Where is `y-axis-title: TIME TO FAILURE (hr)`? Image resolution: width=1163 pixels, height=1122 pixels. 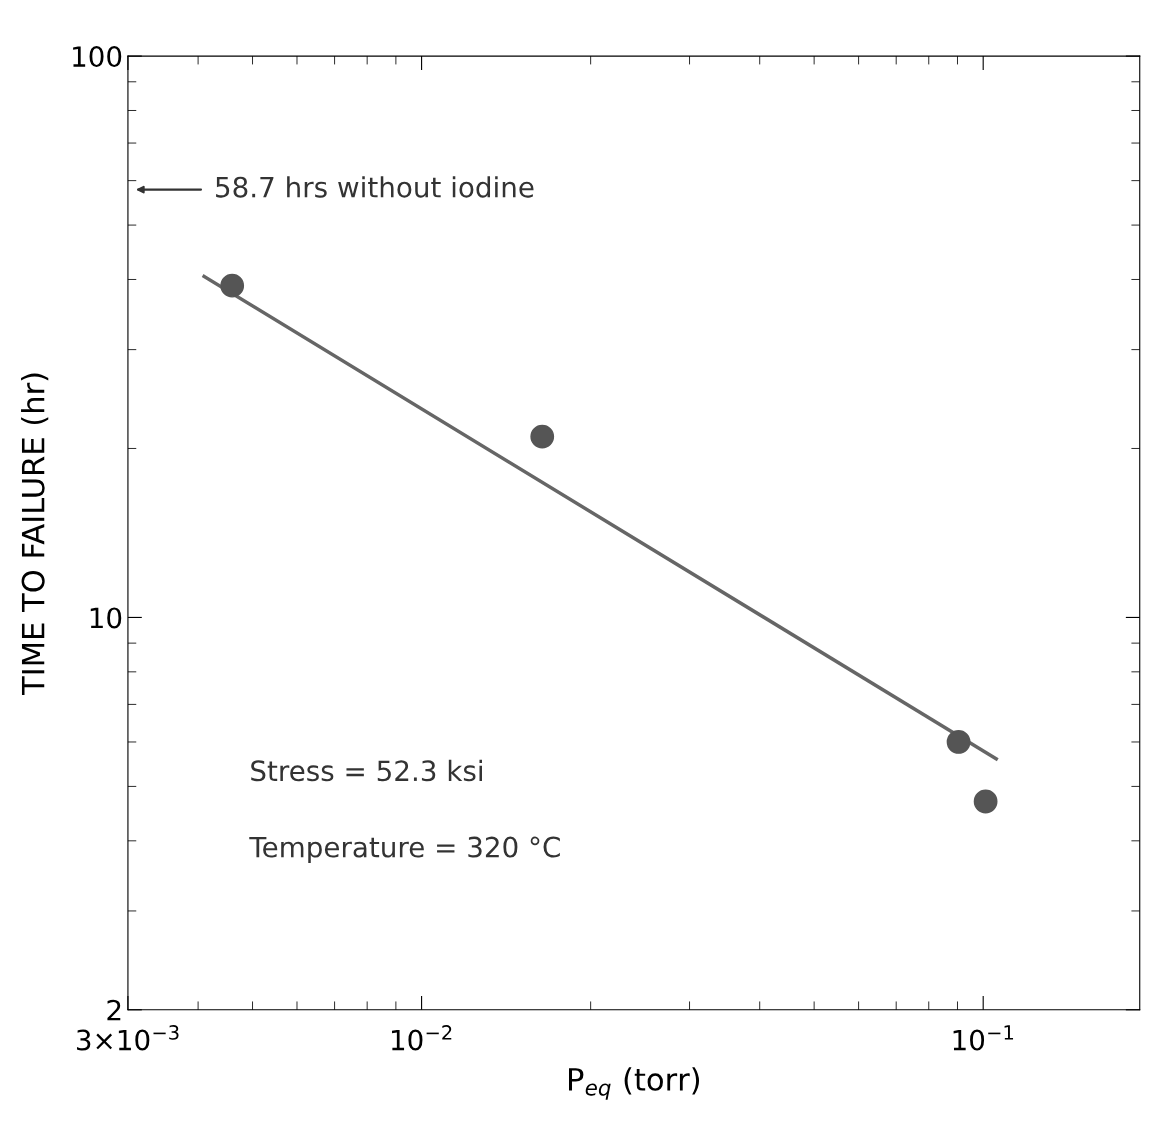
y-axis-title: TIME TO FAILURE (hr) is located at coordinates (35, 534).